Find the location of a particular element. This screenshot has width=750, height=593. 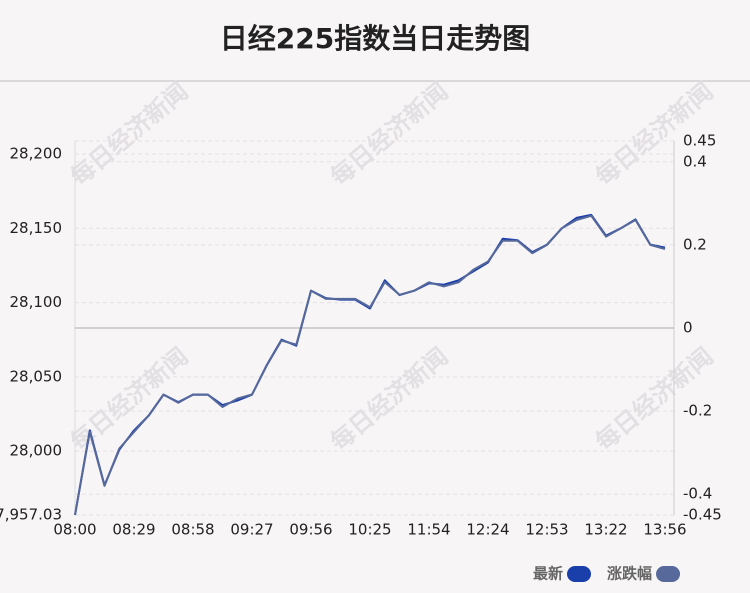

y2-tick-label: 0.45 is located at coordinates (699, 141).